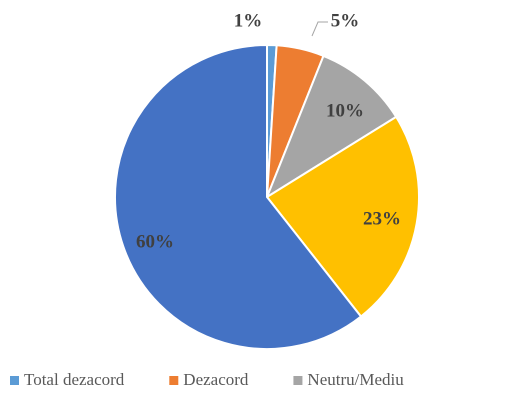 The width and height of the screenshot is (513, 405). What do you see at coordinates (74, 379) in the screenshot?
I see `legend-label: Total dezacord` at bounding box center [74, 379].